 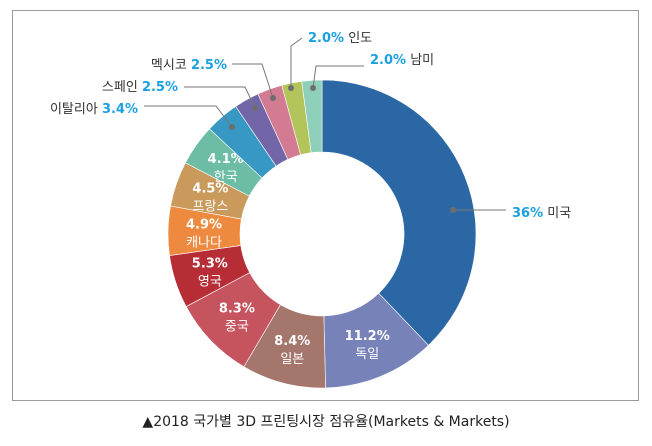 What do you see at coordinates (120, 109) in the screenshot?
I see `slice-value-label: 3.4%` at bounding box center [120, 109].